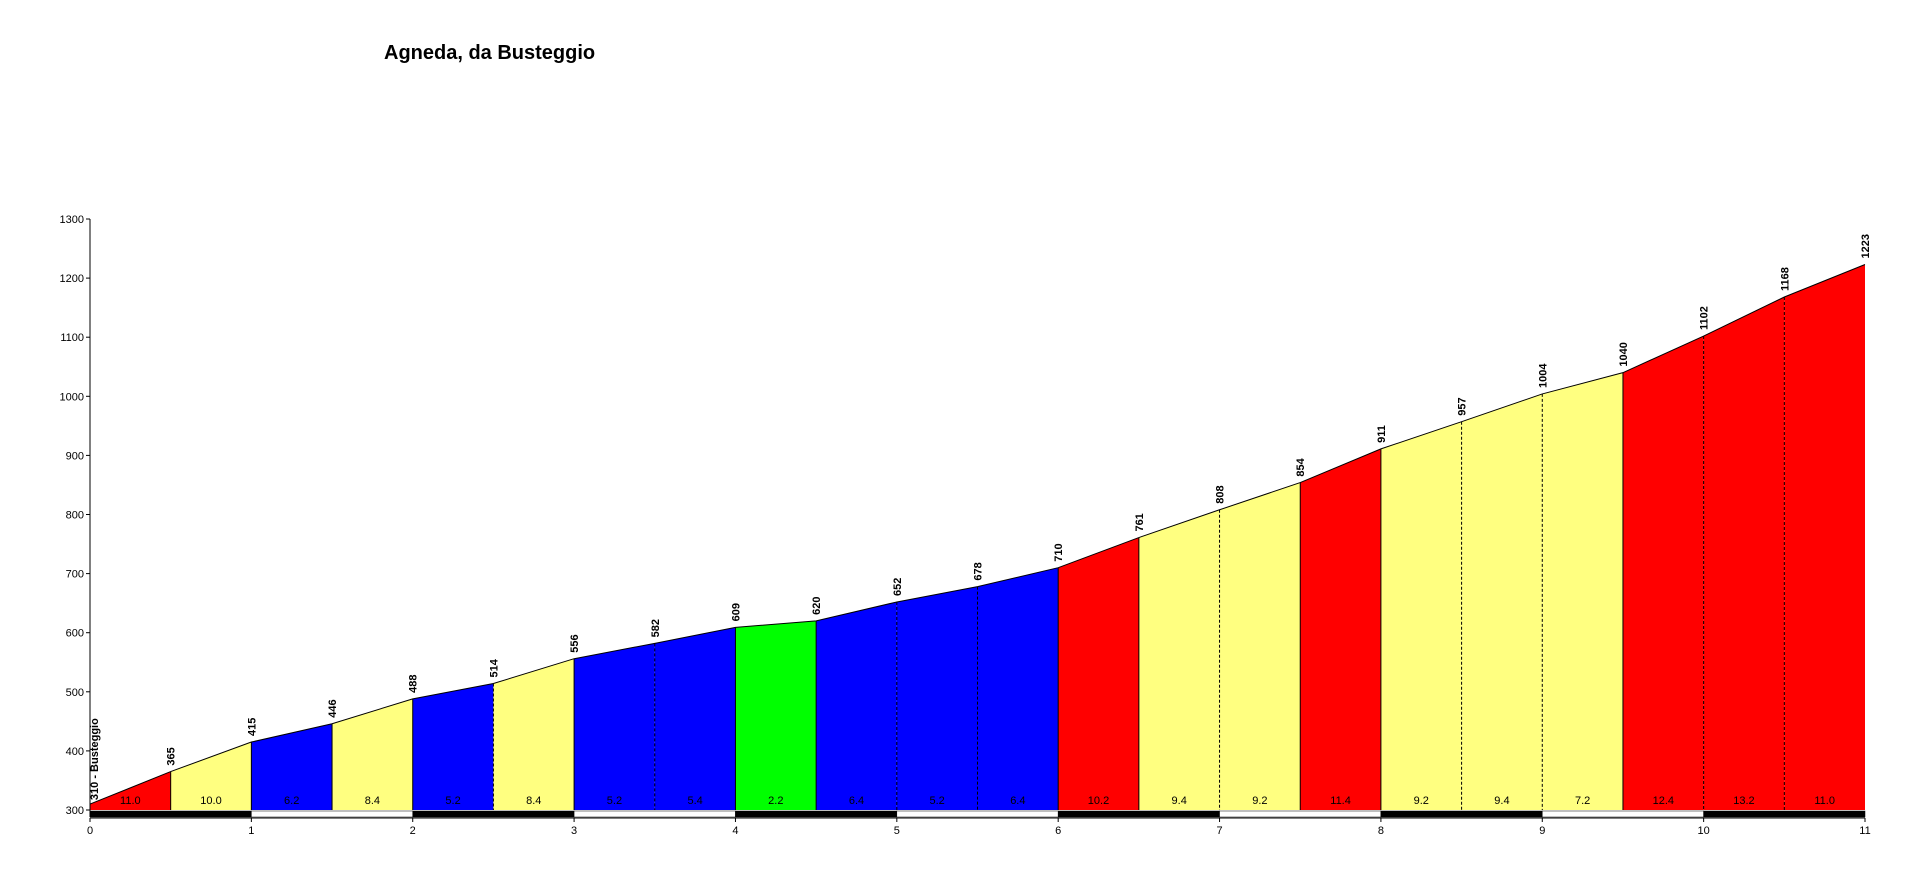  Describe the element at coordinates (75, 752) in the screenshot. I see `y-tick-label-400: 400` at that location.